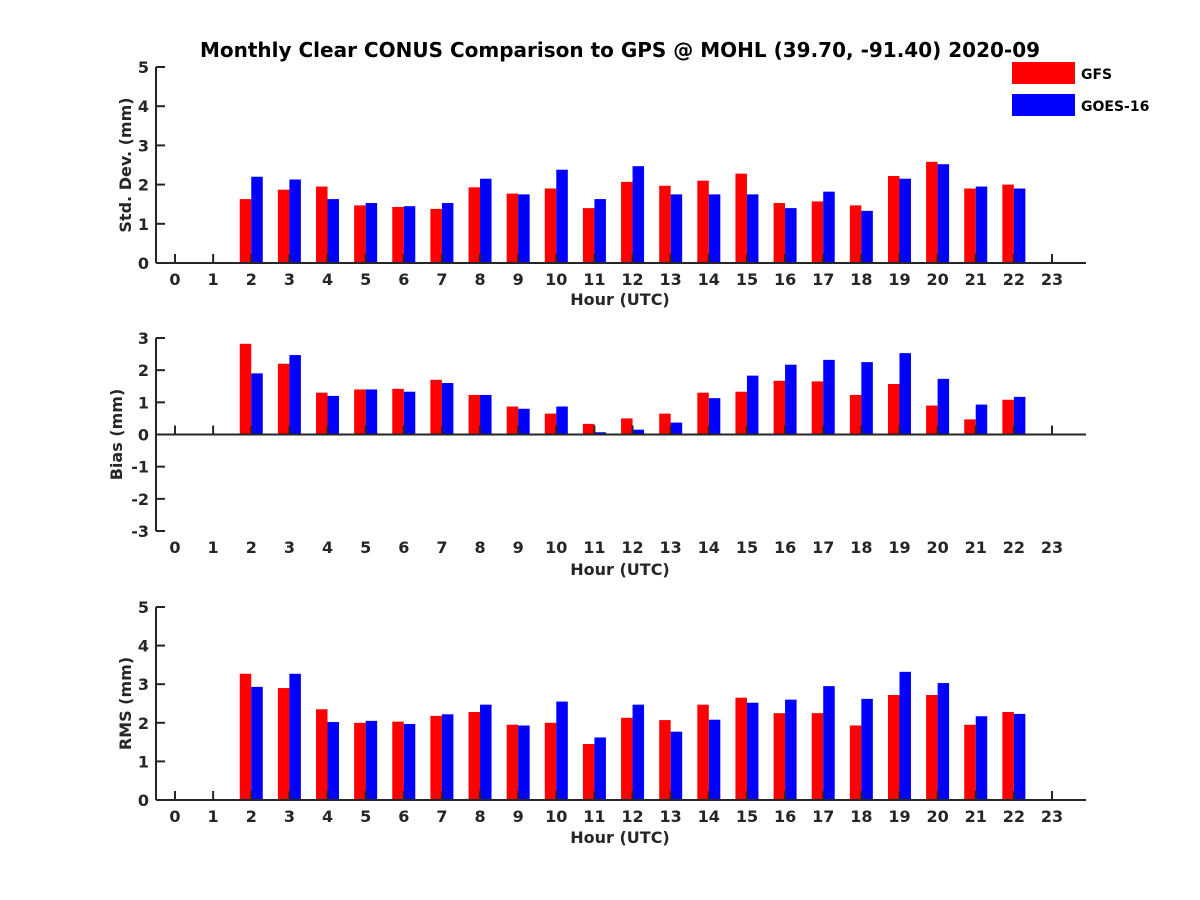  What do you see at coordinates (140, 531) in the screenshot?
I see `y-tick-label: -3` at bounding box center [140, 531].